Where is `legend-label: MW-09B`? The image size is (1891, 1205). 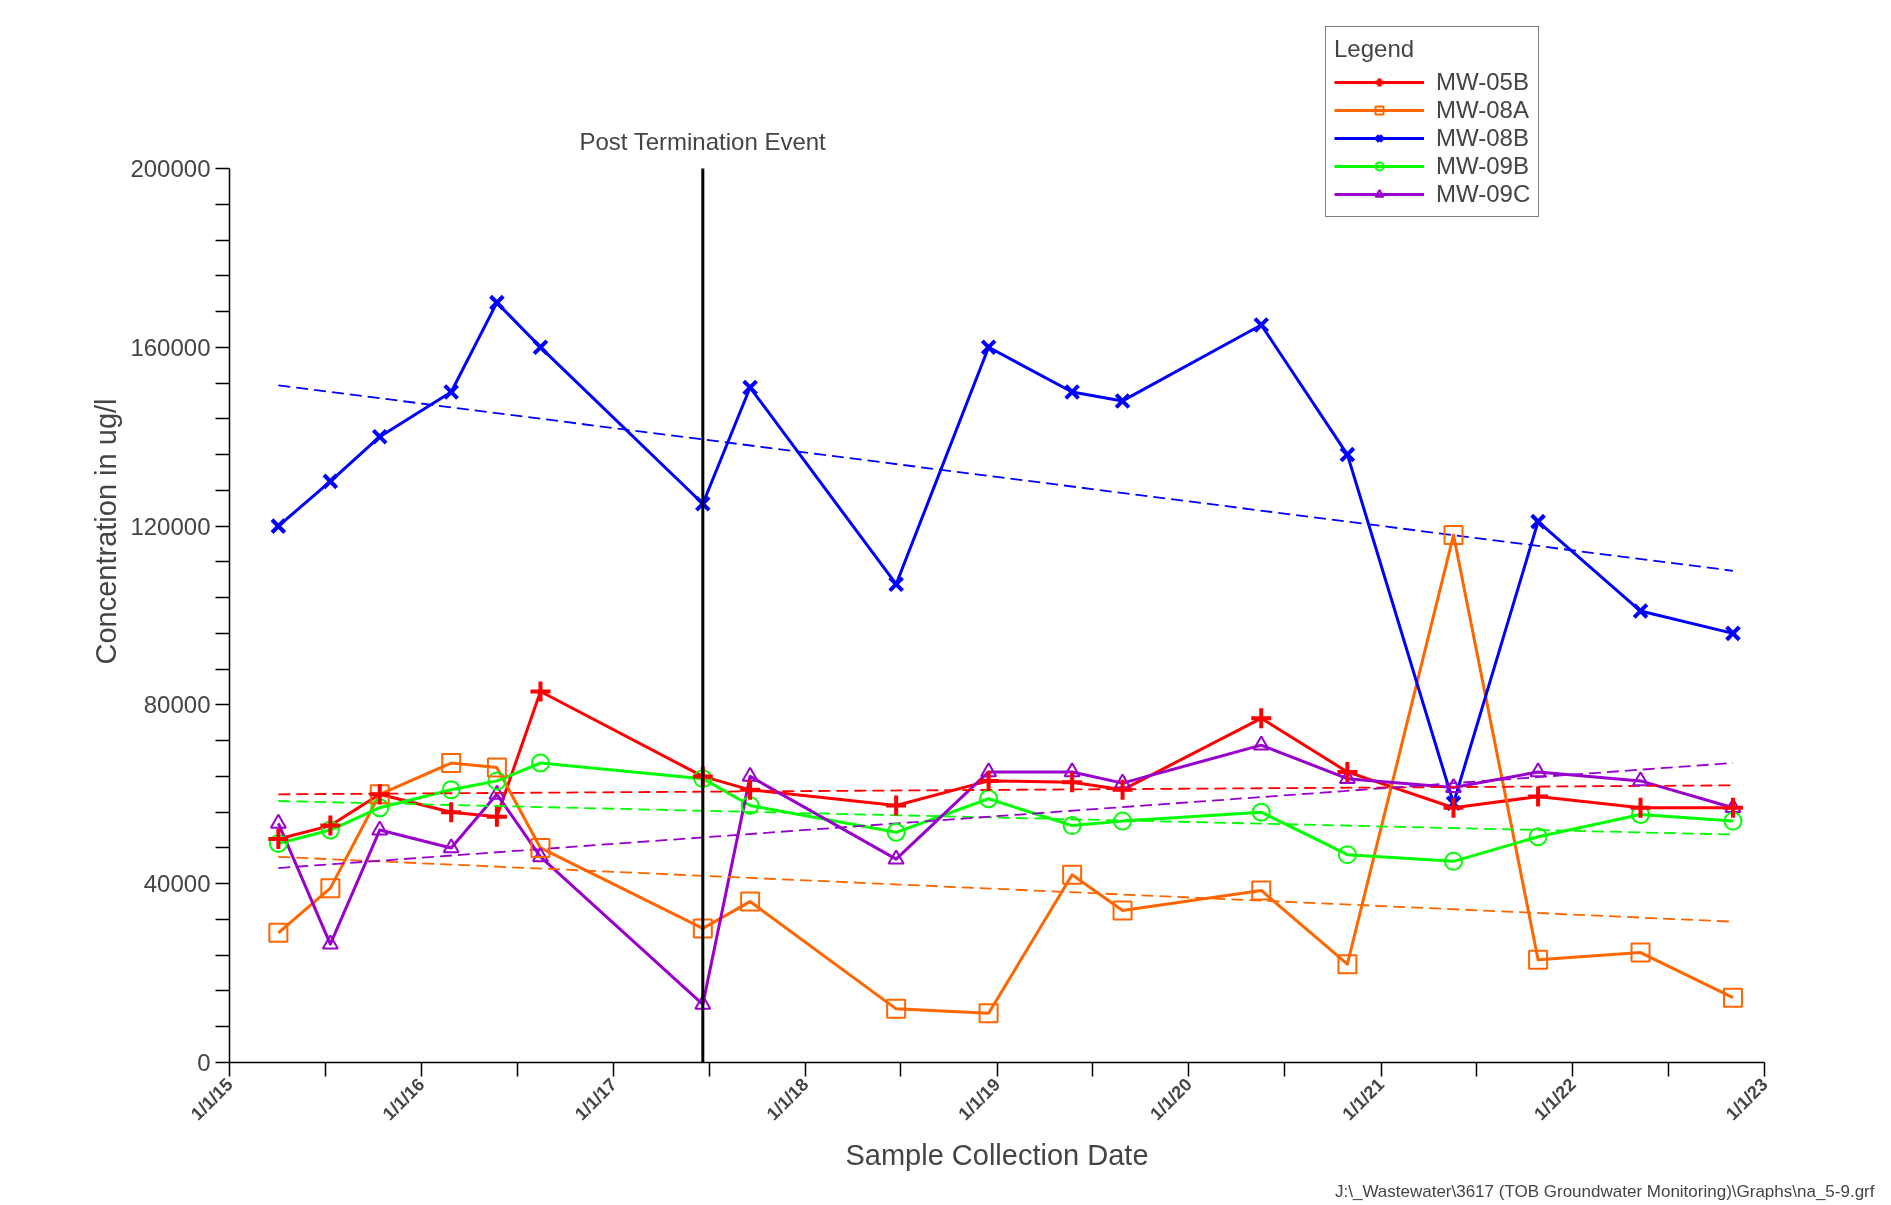
legend-label: MW-09B is located at coordinates (1482, 166).